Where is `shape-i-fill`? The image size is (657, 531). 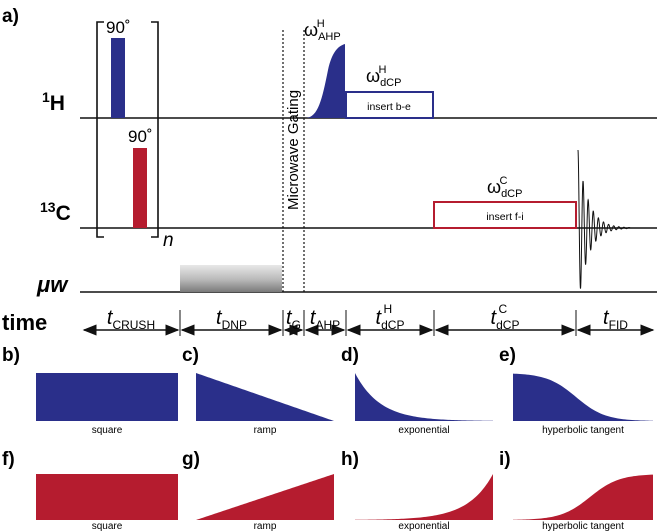 shape-i-fill is located at coordinates (583, 497).